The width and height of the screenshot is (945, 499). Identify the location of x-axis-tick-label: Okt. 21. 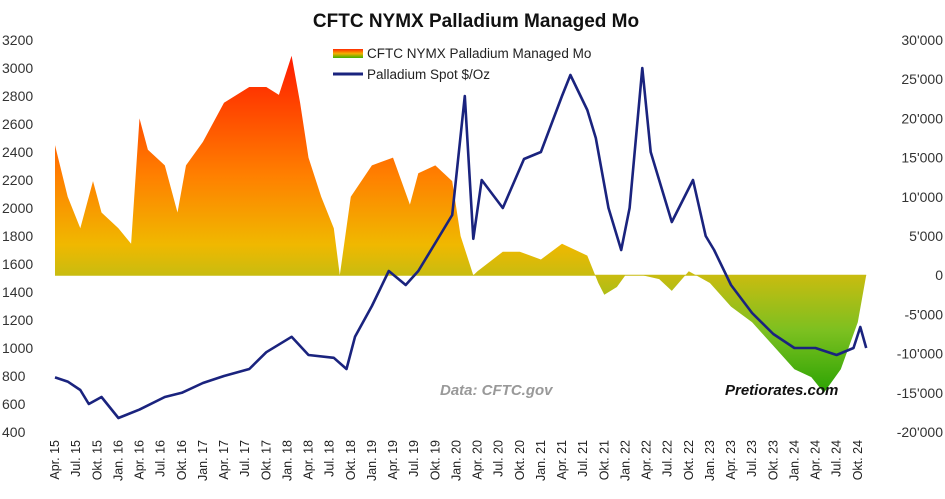
(604, 460).